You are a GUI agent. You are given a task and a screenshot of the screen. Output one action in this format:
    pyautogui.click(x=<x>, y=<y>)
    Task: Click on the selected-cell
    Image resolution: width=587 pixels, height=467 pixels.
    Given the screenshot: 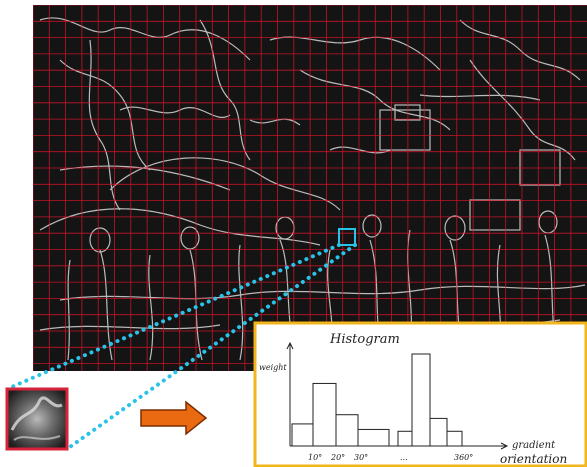 What is the action you would take?
    pyautogui.click(x=347, y=237)
    